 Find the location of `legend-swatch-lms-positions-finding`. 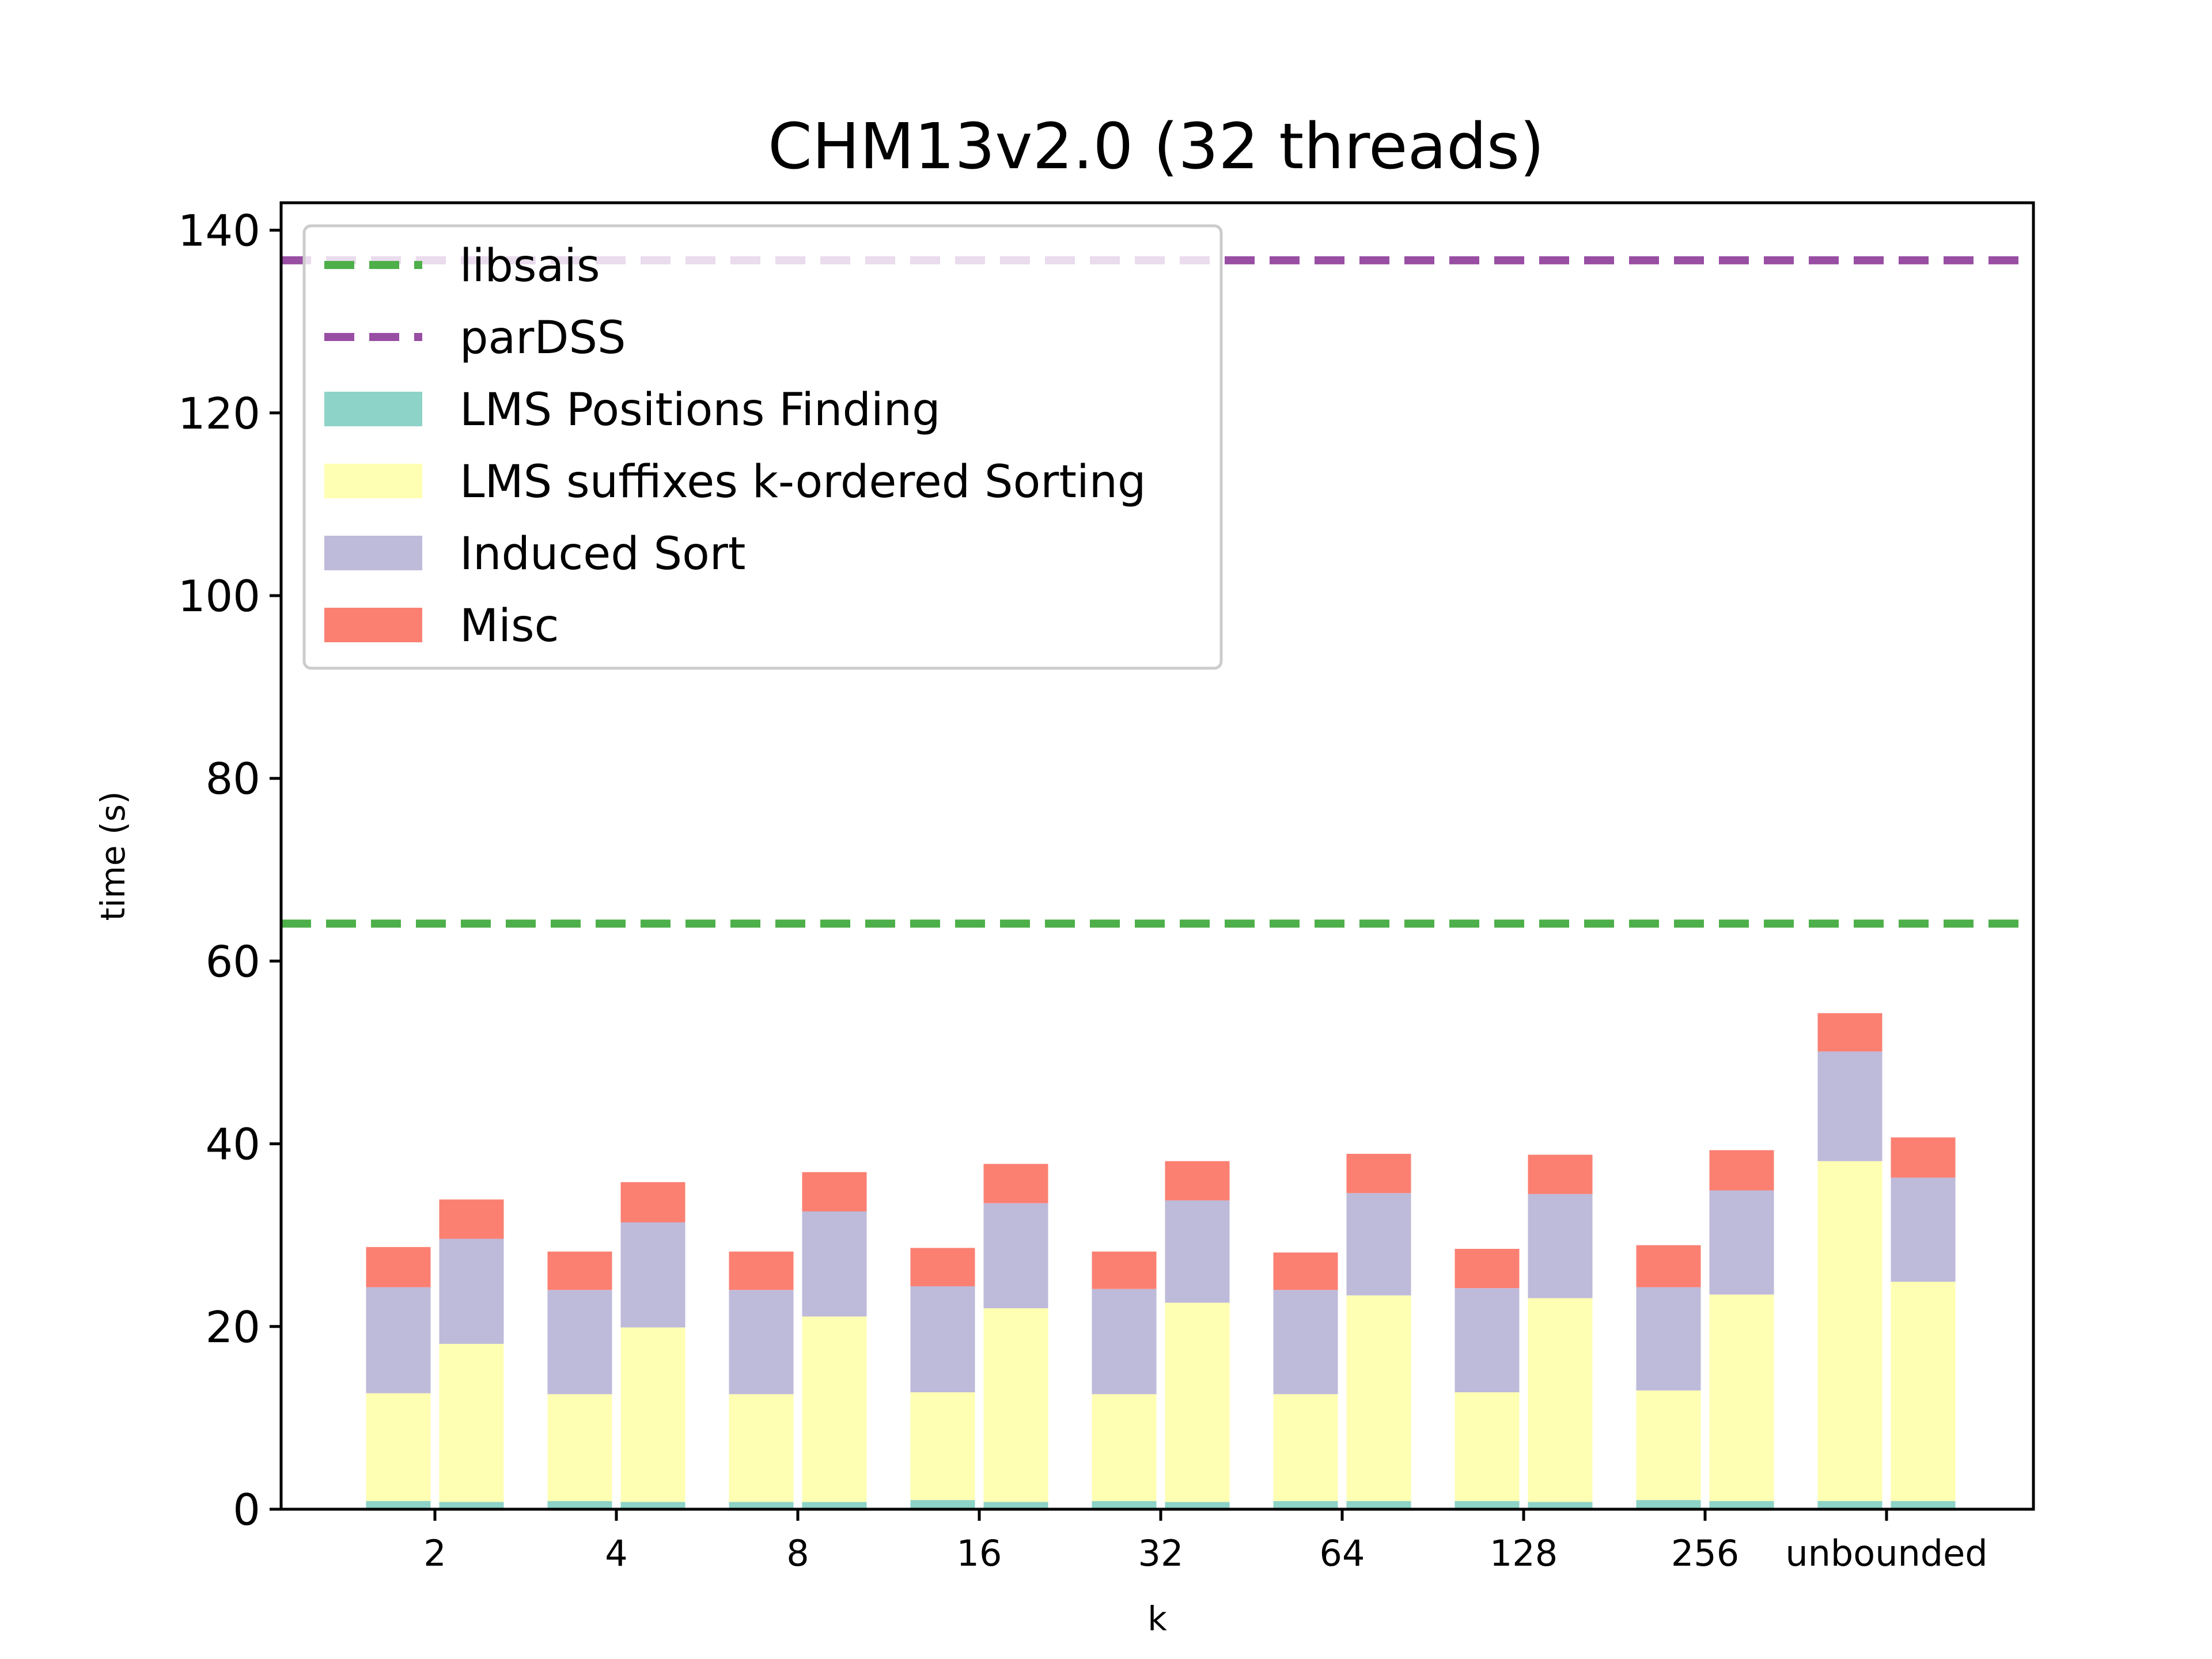

legend-swatch-lms-positions-finding is located at coordinates (373, 409).